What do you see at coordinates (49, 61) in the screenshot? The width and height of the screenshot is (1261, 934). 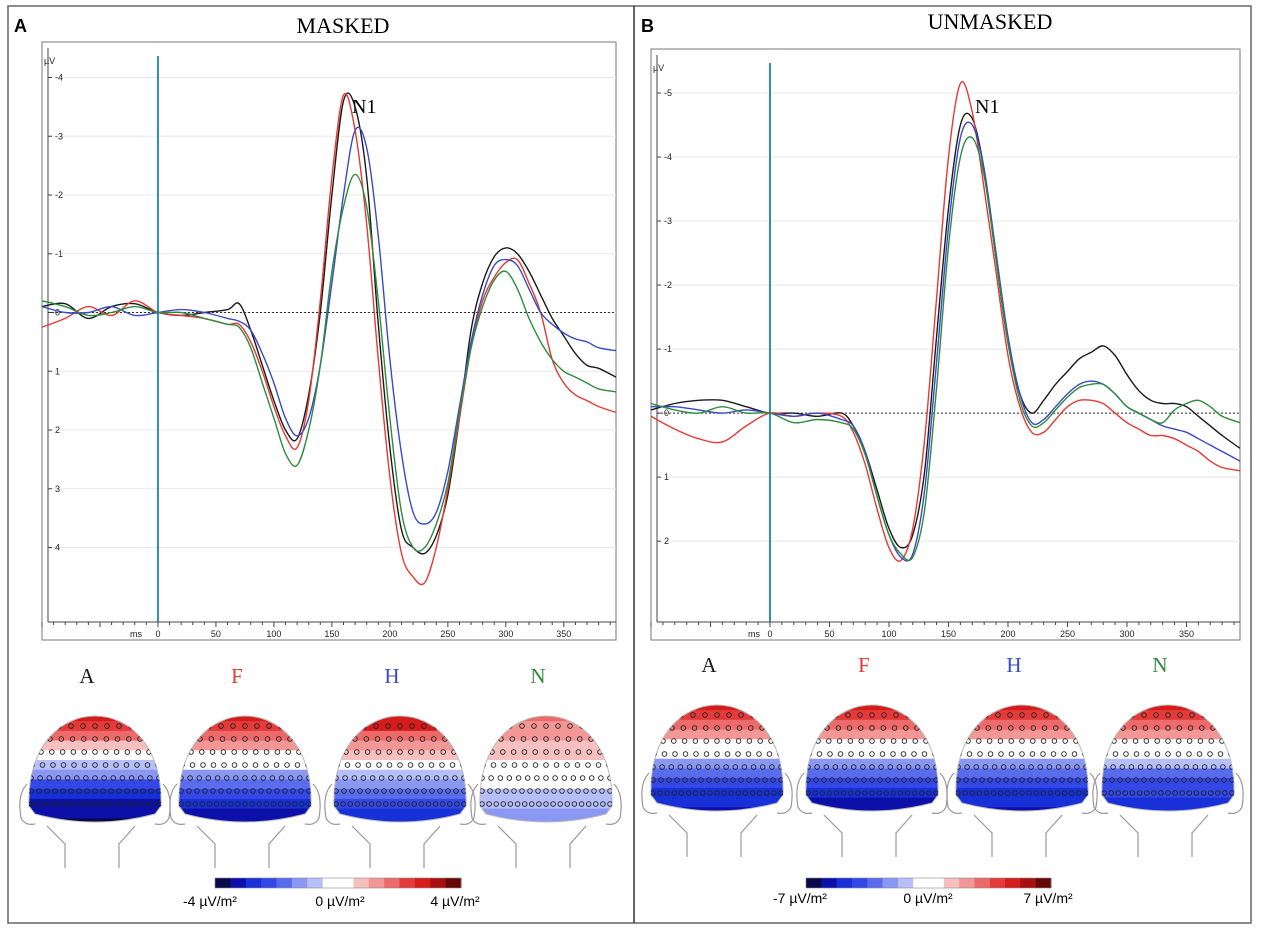 I see `panel-a-y-unit: µV` at bounding box center [49, 61].